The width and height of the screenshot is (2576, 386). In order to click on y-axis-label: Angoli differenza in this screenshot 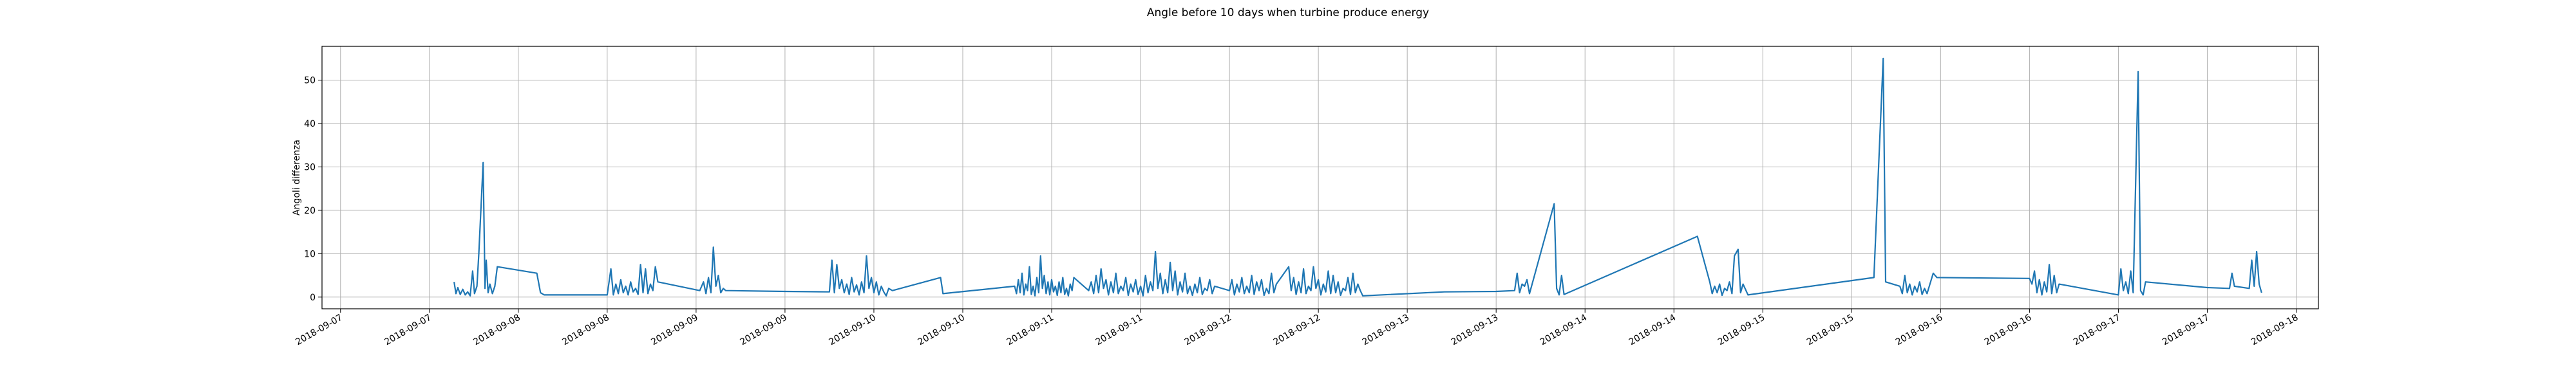, I will do `click(297, 178)`.